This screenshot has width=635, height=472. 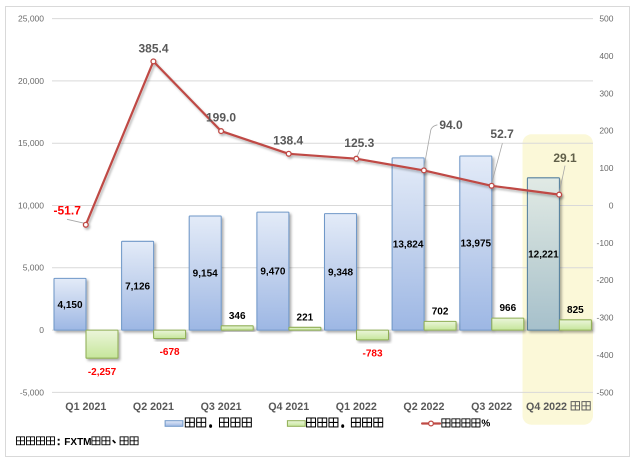 I want to click on svg-text: 300, so click(x=606, y=93).